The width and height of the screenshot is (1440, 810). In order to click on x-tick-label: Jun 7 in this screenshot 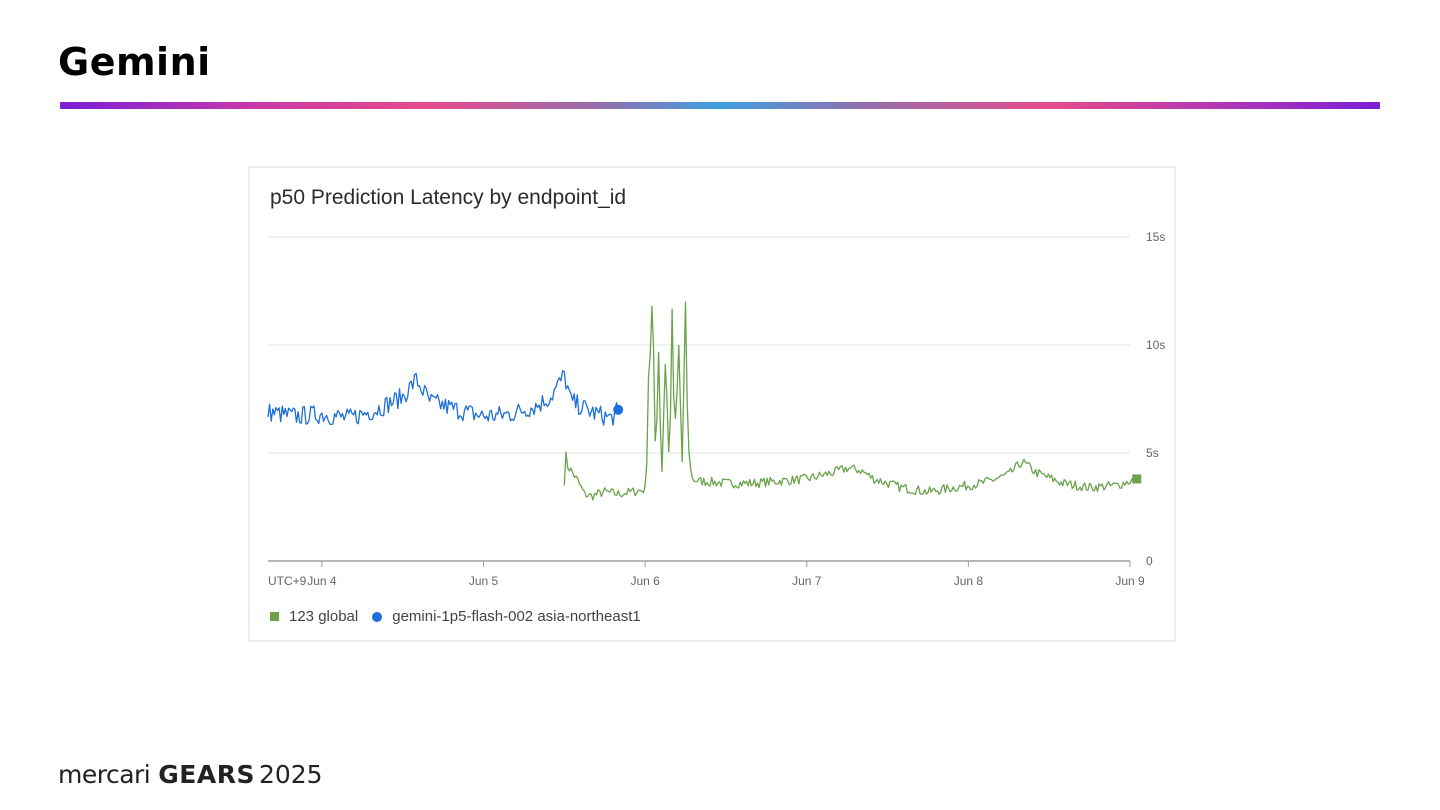, I will do `click(807, 581)`.